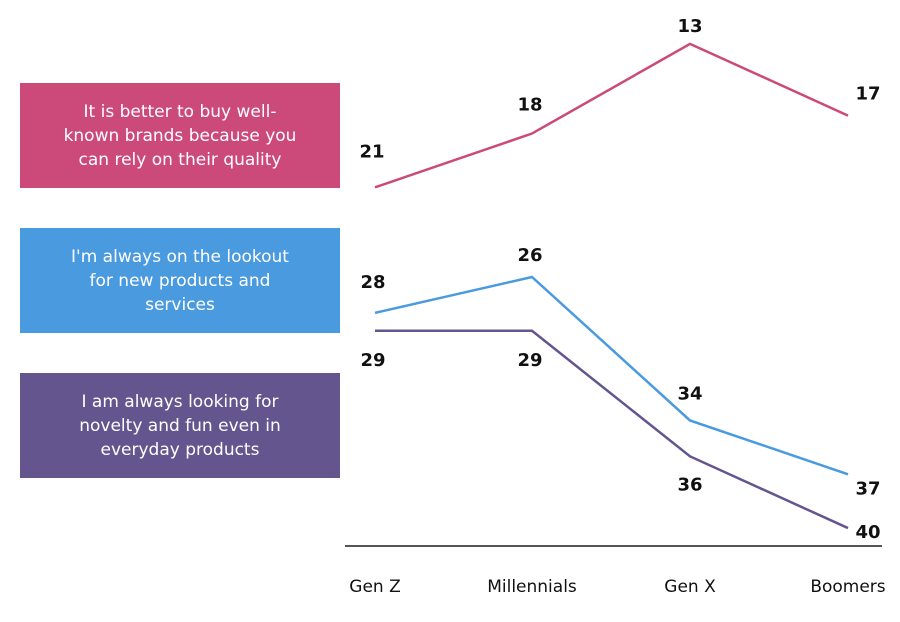  I want to click on data-label: 17, so click(867, 94).